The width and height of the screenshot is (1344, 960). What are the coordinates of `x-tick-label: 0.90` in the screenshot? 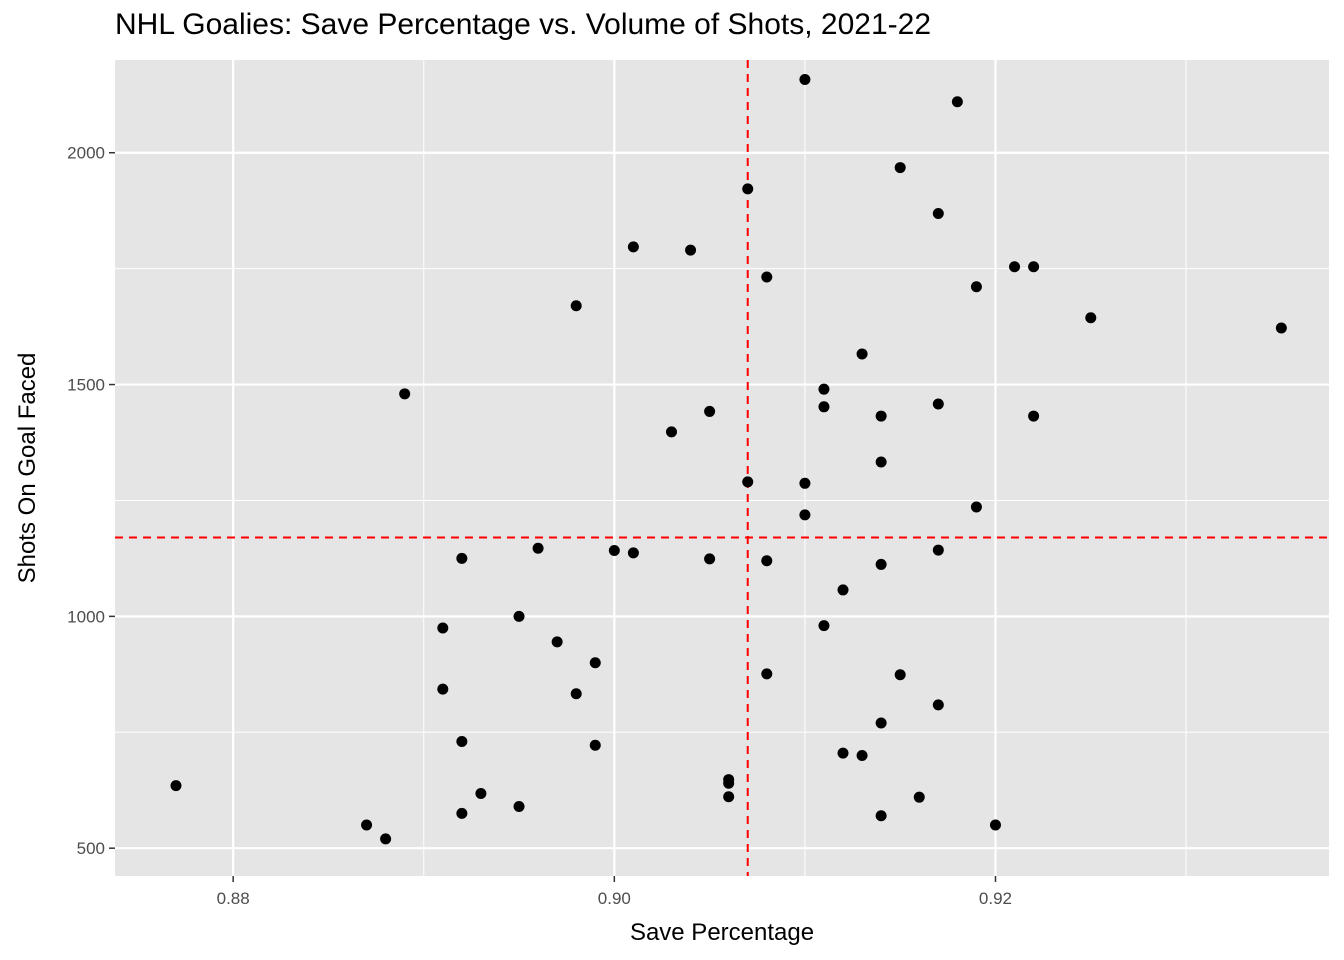 It's located at (614, 898).